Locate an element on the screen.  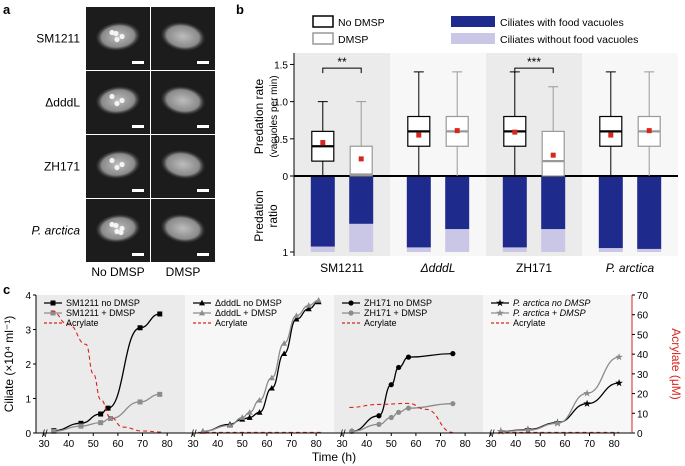
y2-tick-label: 10 is located at coordinates (643, 414).